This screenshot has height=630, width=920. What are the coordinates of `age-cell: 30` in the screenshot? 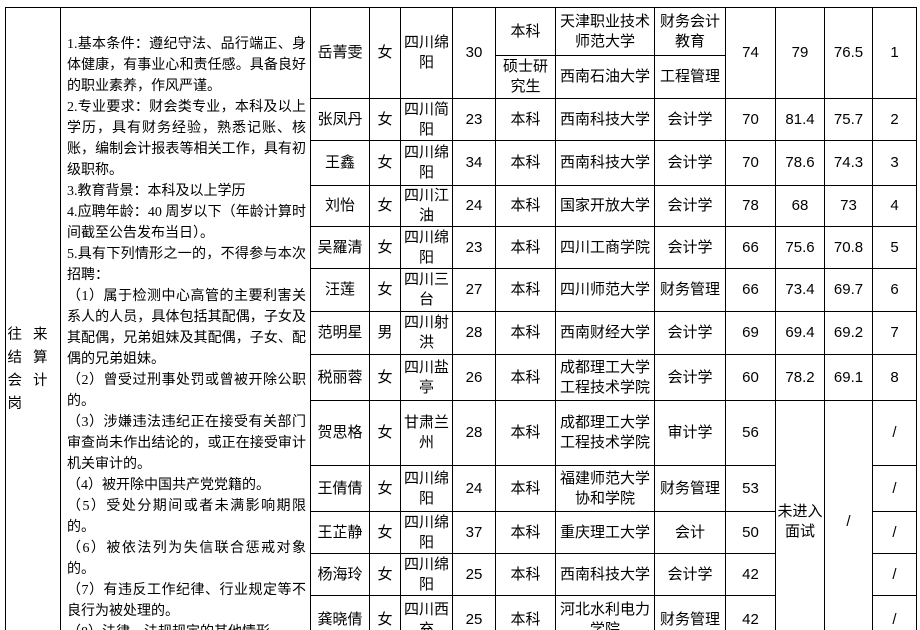 It's located at (474, 53).